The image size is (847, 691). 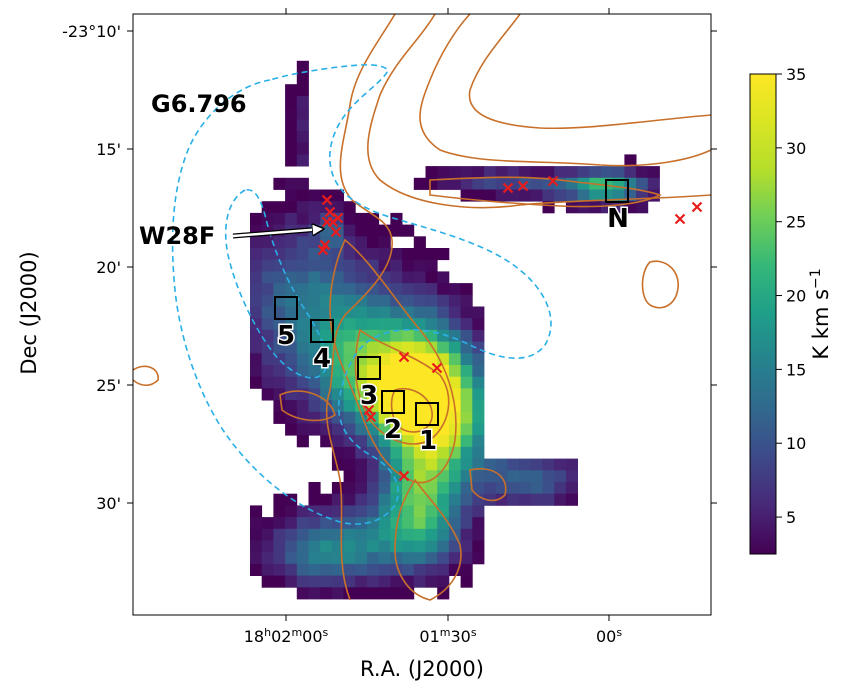 What do you see at coordinates (108, 149) in the screenshot?
I see `y-tick-label-2: 15'` at bounding box center [108, 149].